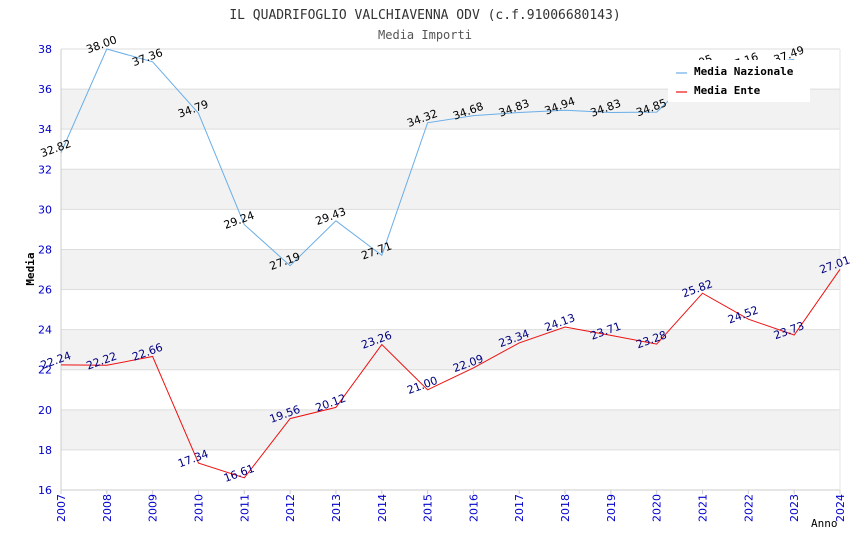  I want to click on y-tick-label: 28, so click(45, 249).